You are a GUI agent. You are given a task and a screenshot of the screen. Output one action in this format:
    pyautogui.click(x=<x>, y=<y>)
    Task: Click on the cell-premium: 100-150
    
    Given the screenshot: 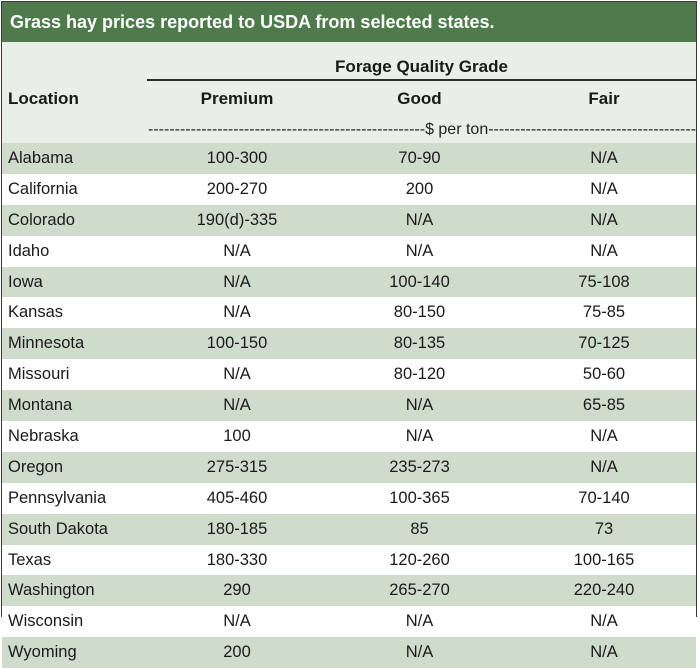 What is the action you would take?
    pyautogui.click(x=237, y=344)
    